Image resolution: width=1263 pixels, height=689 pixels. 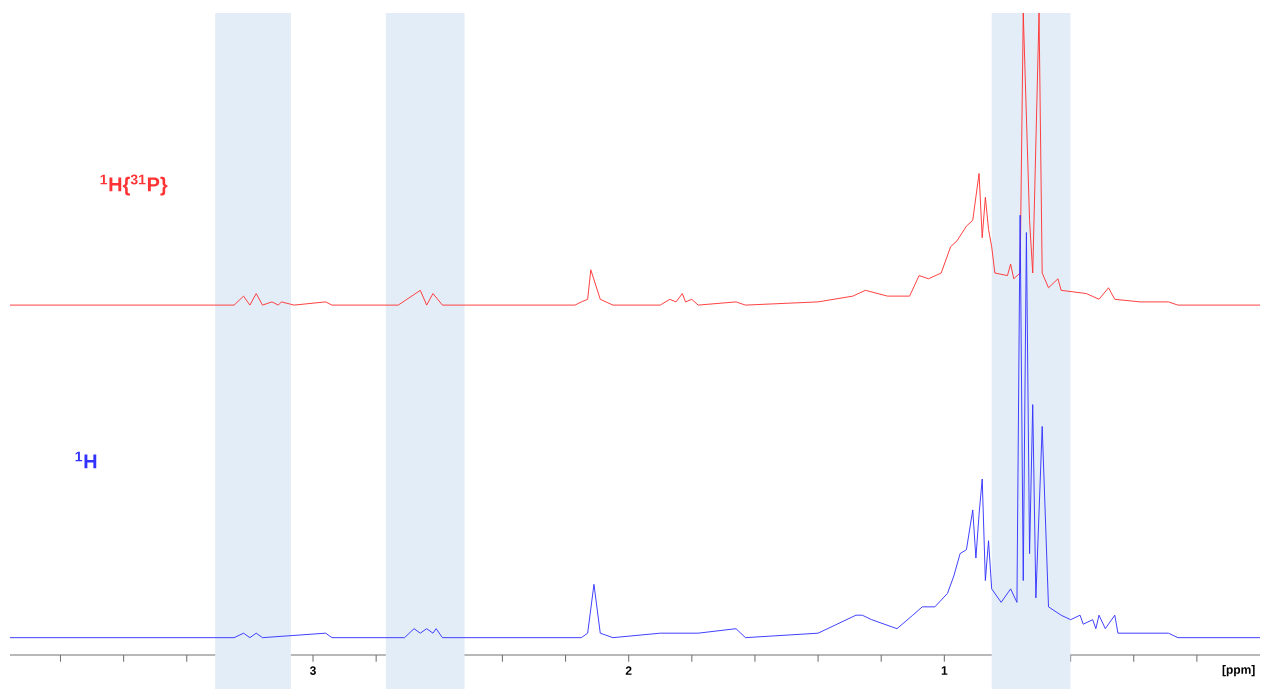 I want to click on x-tick-label: 3, so click(x=312, y=670).